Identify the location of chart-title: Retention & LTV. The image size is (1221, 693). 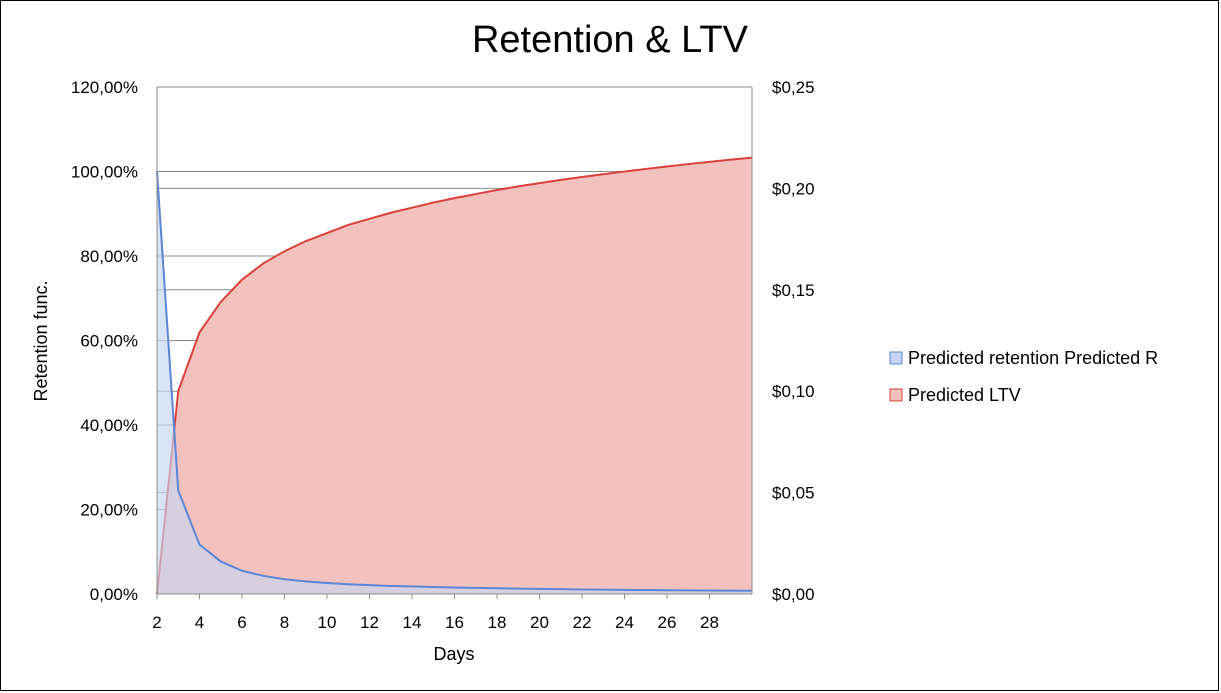
(610, 40).